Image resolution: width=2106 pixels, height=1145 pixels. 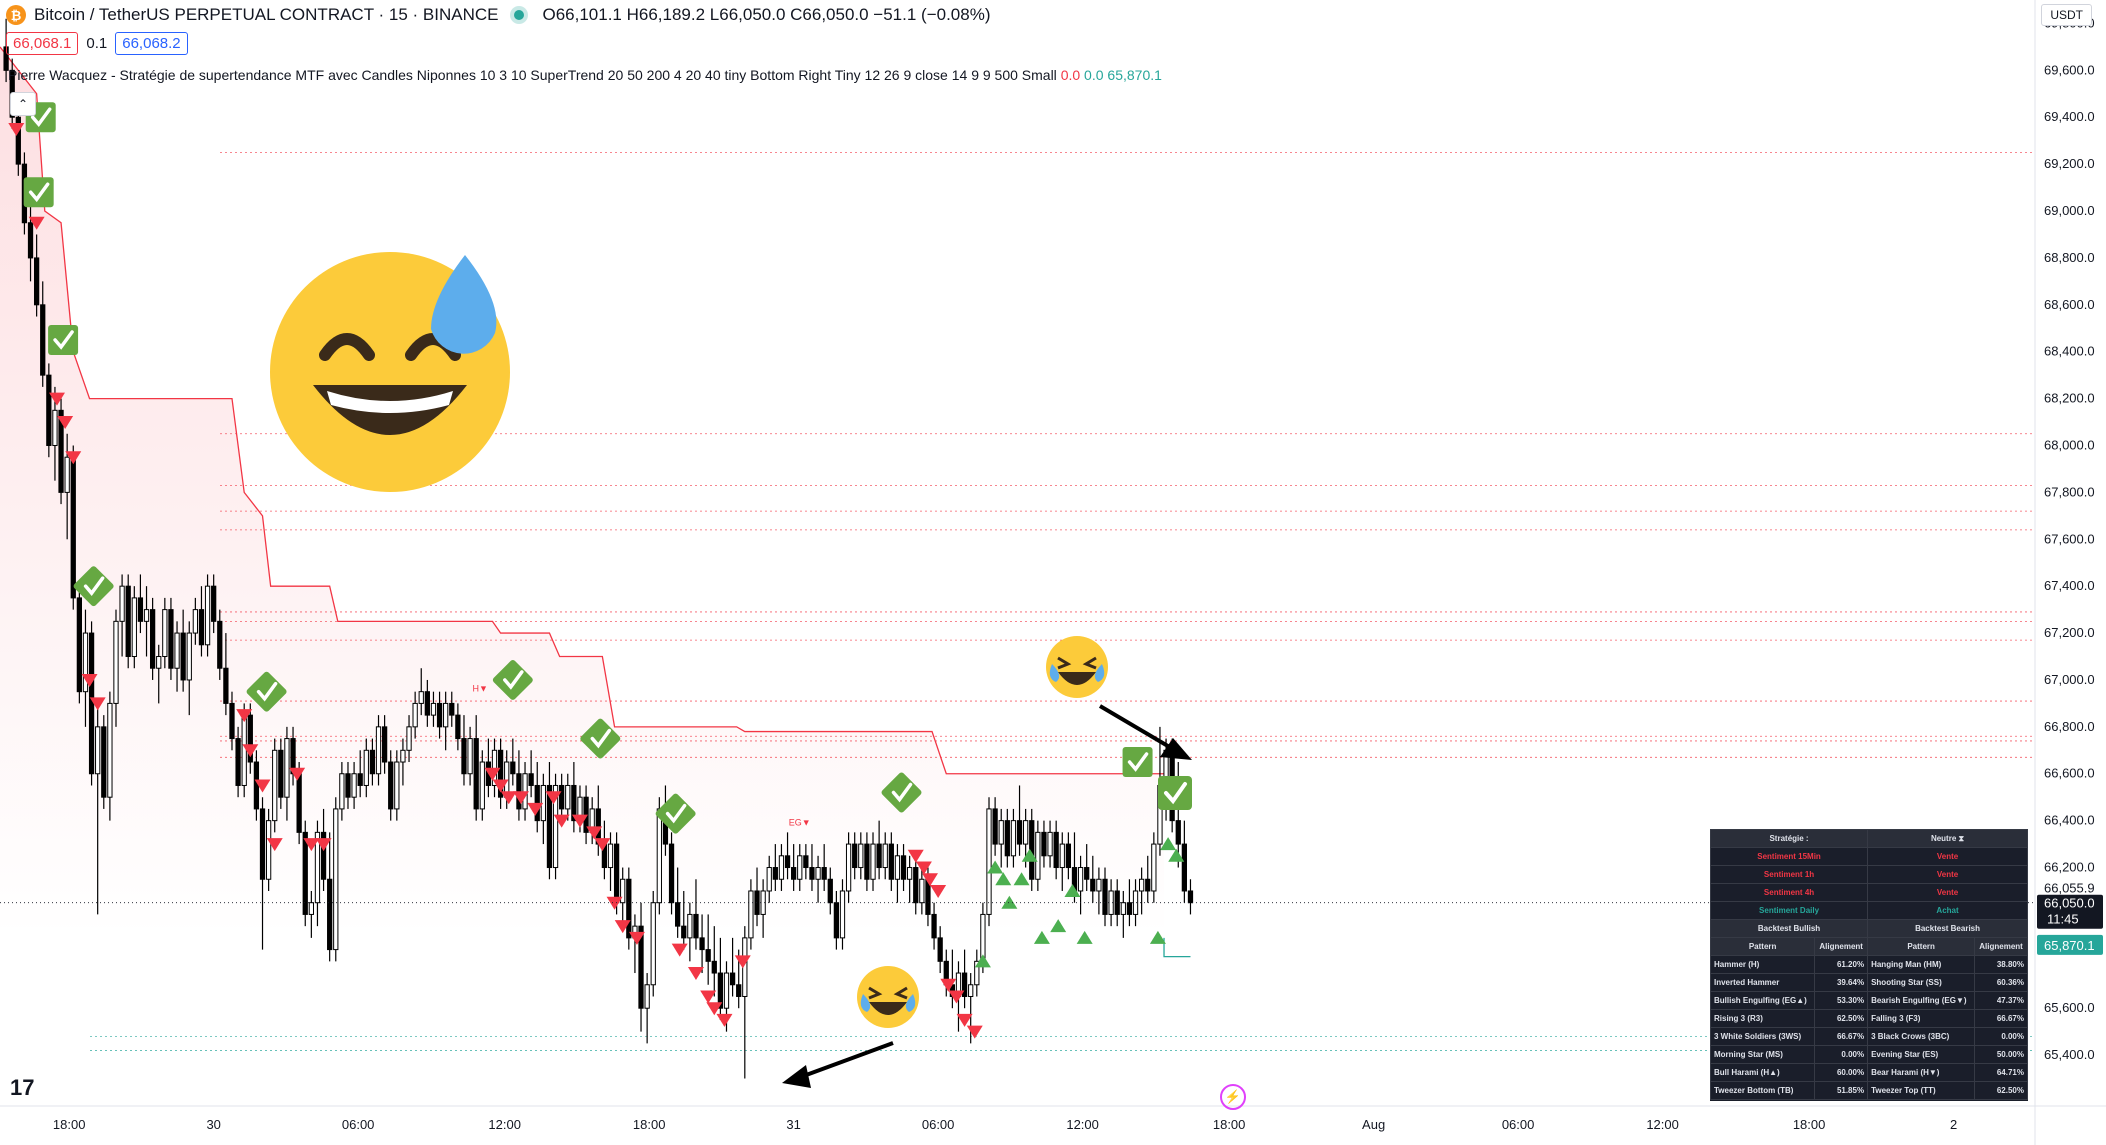 What do you see at coordinates (1921, 1054) in the screenshot?
I see `pattern-name: Evening Star (ES)` at bounding box center [1921, 1054].